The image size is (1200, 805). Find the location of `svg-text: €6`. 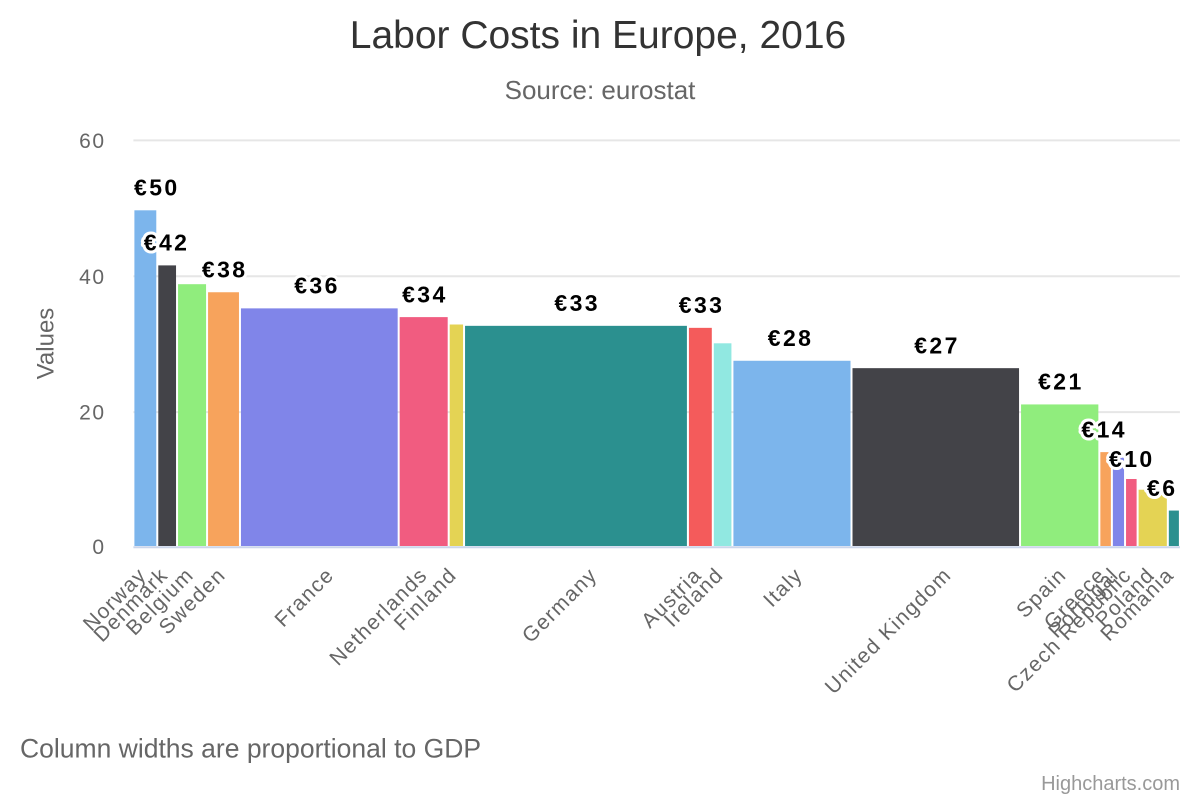

svg-text: €6 is located at coordinates (1162, 488).